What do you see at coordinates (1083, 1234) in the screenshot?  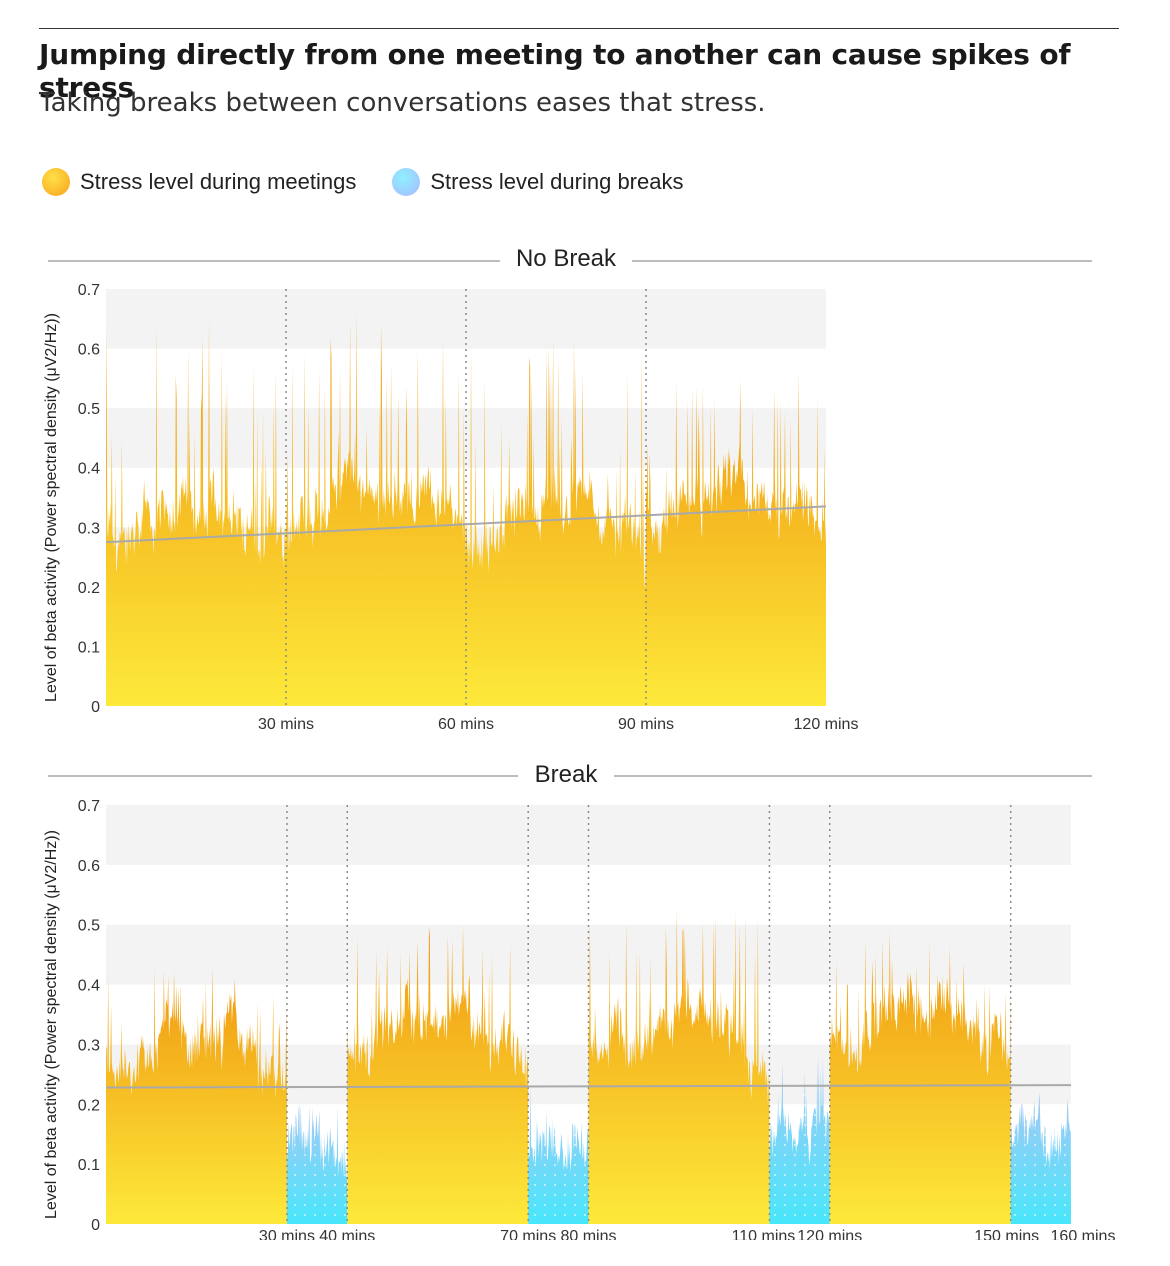 I see `x-tick-label: 160 mins` at bounding box center [1083, 1234].